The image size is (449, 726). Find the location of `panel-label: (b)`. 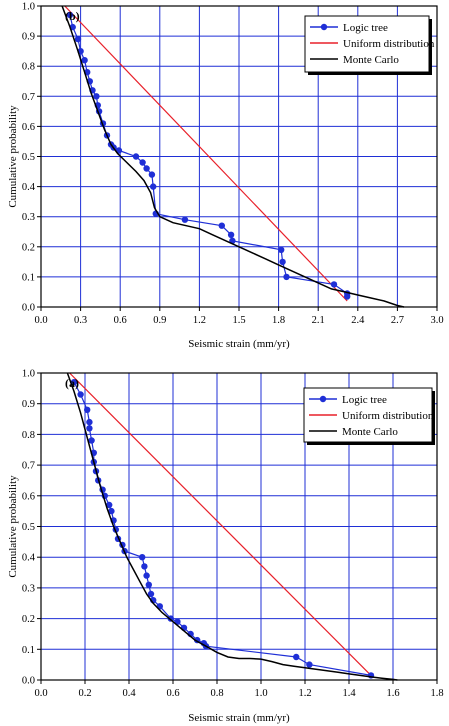

panel-label: (b) is located at coordinates (72, 16).